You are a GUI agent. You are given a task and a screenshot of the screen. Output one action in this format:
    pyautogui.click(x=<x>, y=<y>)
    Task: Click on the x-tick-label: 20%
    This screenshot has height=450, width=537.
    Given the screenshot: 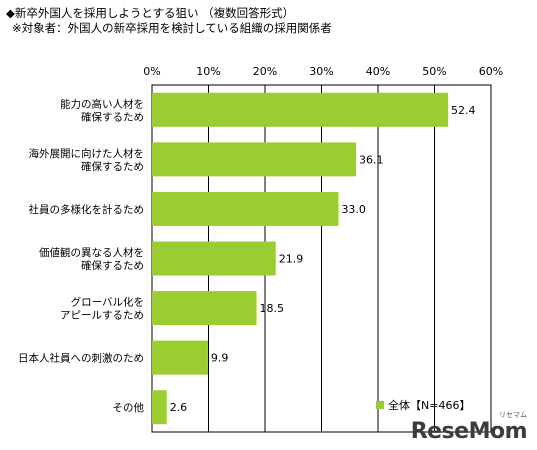 What is the action you would take?
    pyautogui.click(x=265, y=71)
    